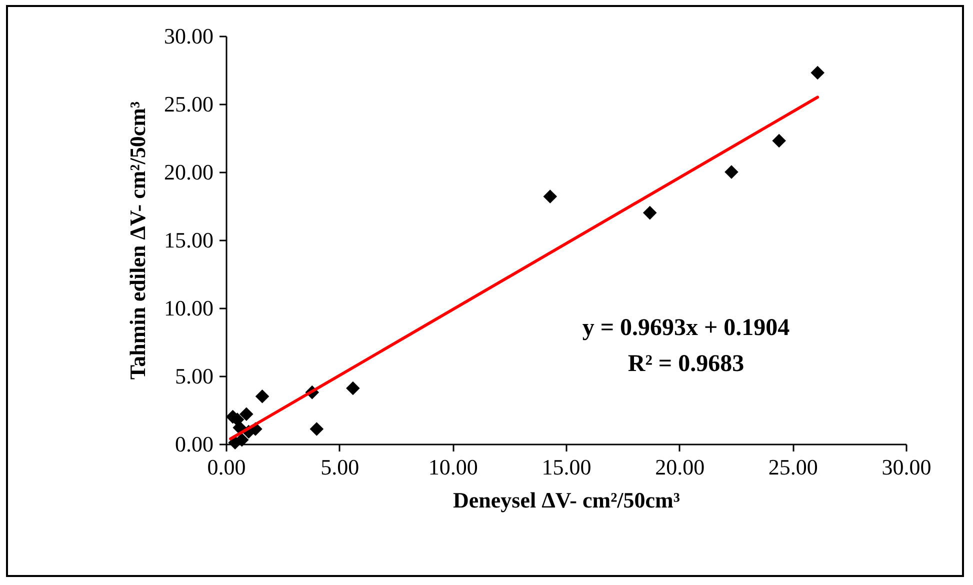 The image size is (973, 585). Describe the element at coordinates (686, 328) in the screenshot. I see `annotation: y = 0.9693x + 0.1904` at that location.